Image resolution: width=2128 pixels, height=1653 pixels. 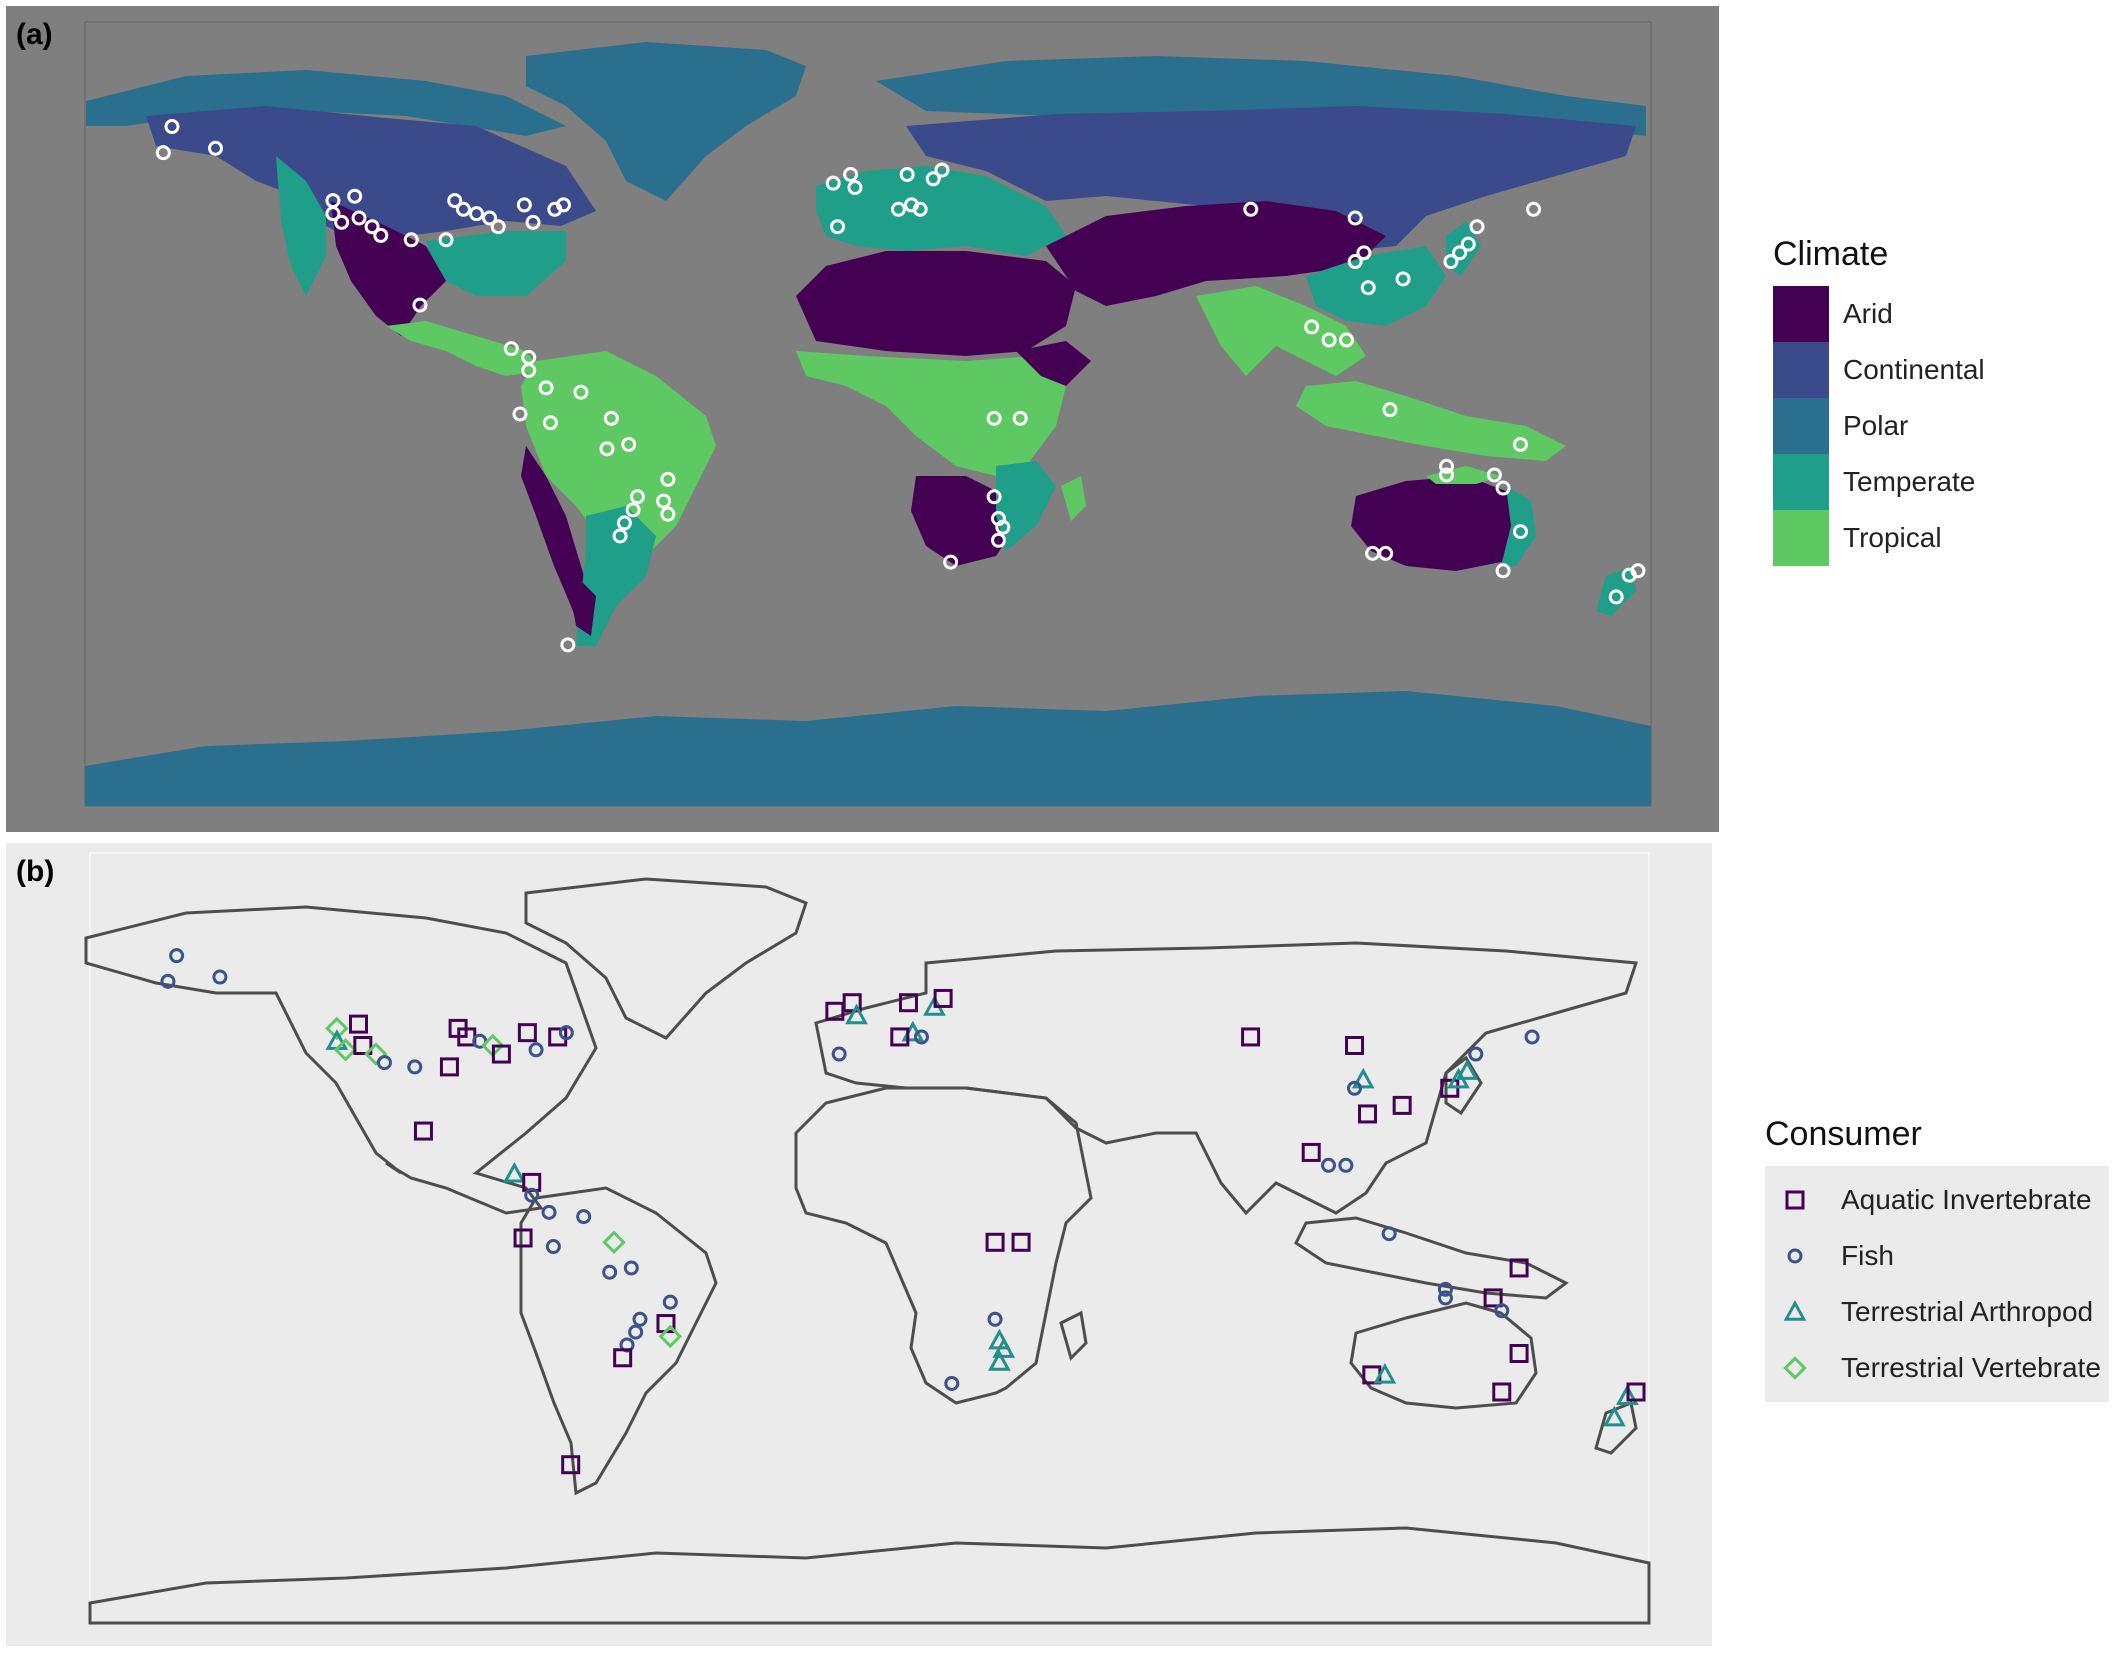 I want to click on region-north-america-continental, so click(x=371, y=171).